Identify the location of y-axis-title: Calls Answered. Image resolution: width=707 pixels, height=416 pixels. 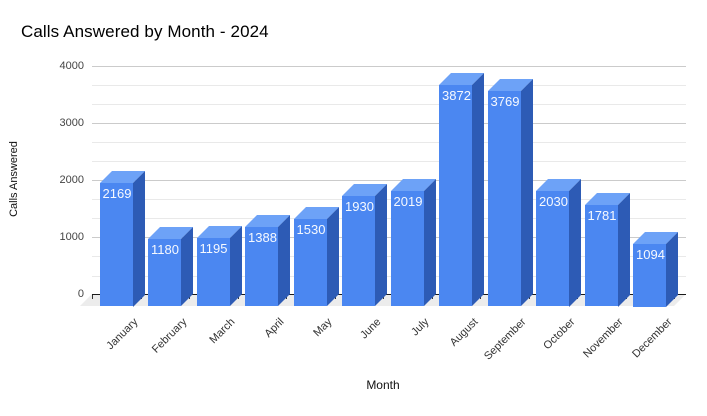
(14, 179).